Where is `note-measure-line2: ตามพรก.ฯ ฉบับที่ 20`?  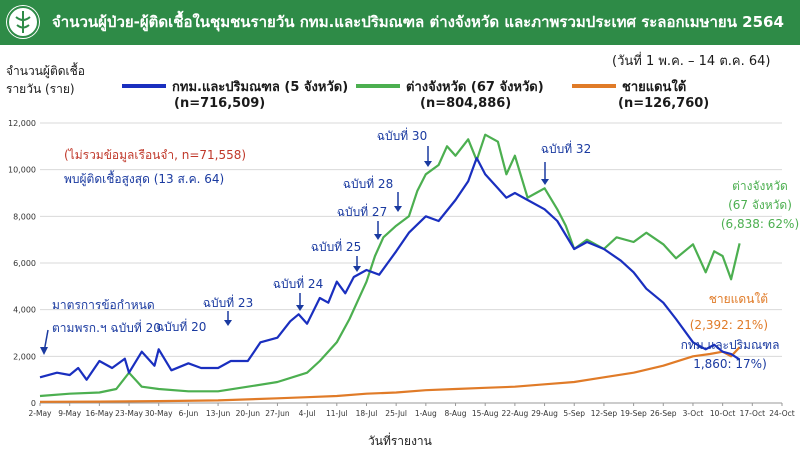
note-measure-line2: ตามพรก.ฯ ฉบับที่ 20 is located at coordinates (106, 328).